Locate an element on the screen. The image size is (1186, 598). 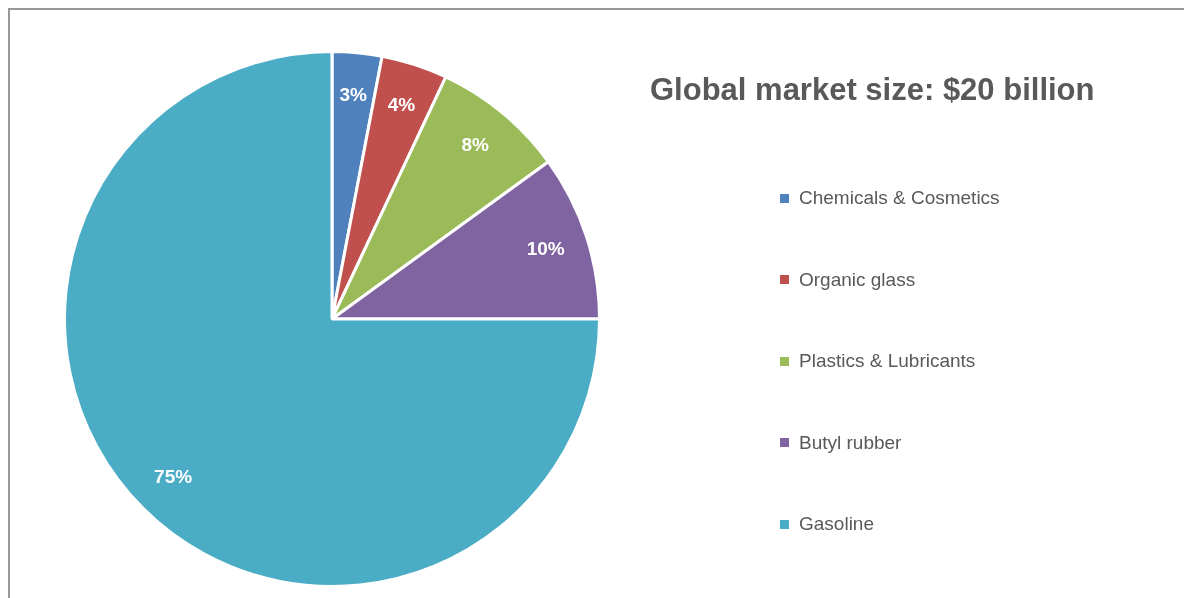
text: Global market size: $20 billion is located at coordinates (872, 90).